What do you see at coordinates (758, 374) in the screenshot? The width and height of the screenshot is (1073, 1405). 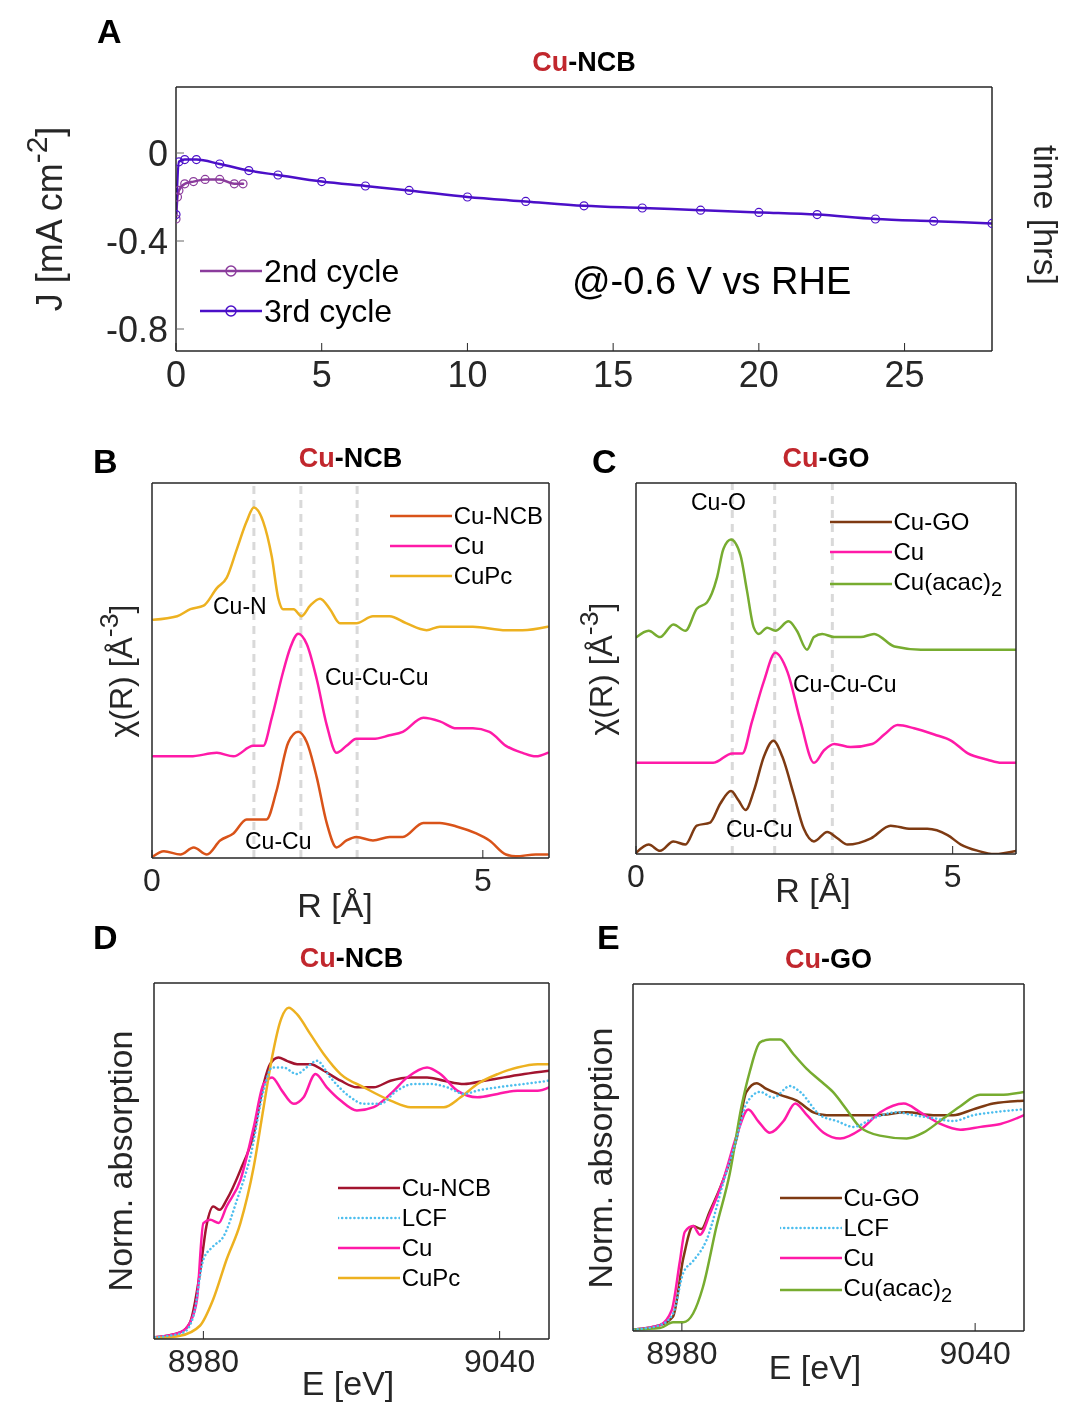 I see `x-tick-label: 20` at bounding box center [758, 374].